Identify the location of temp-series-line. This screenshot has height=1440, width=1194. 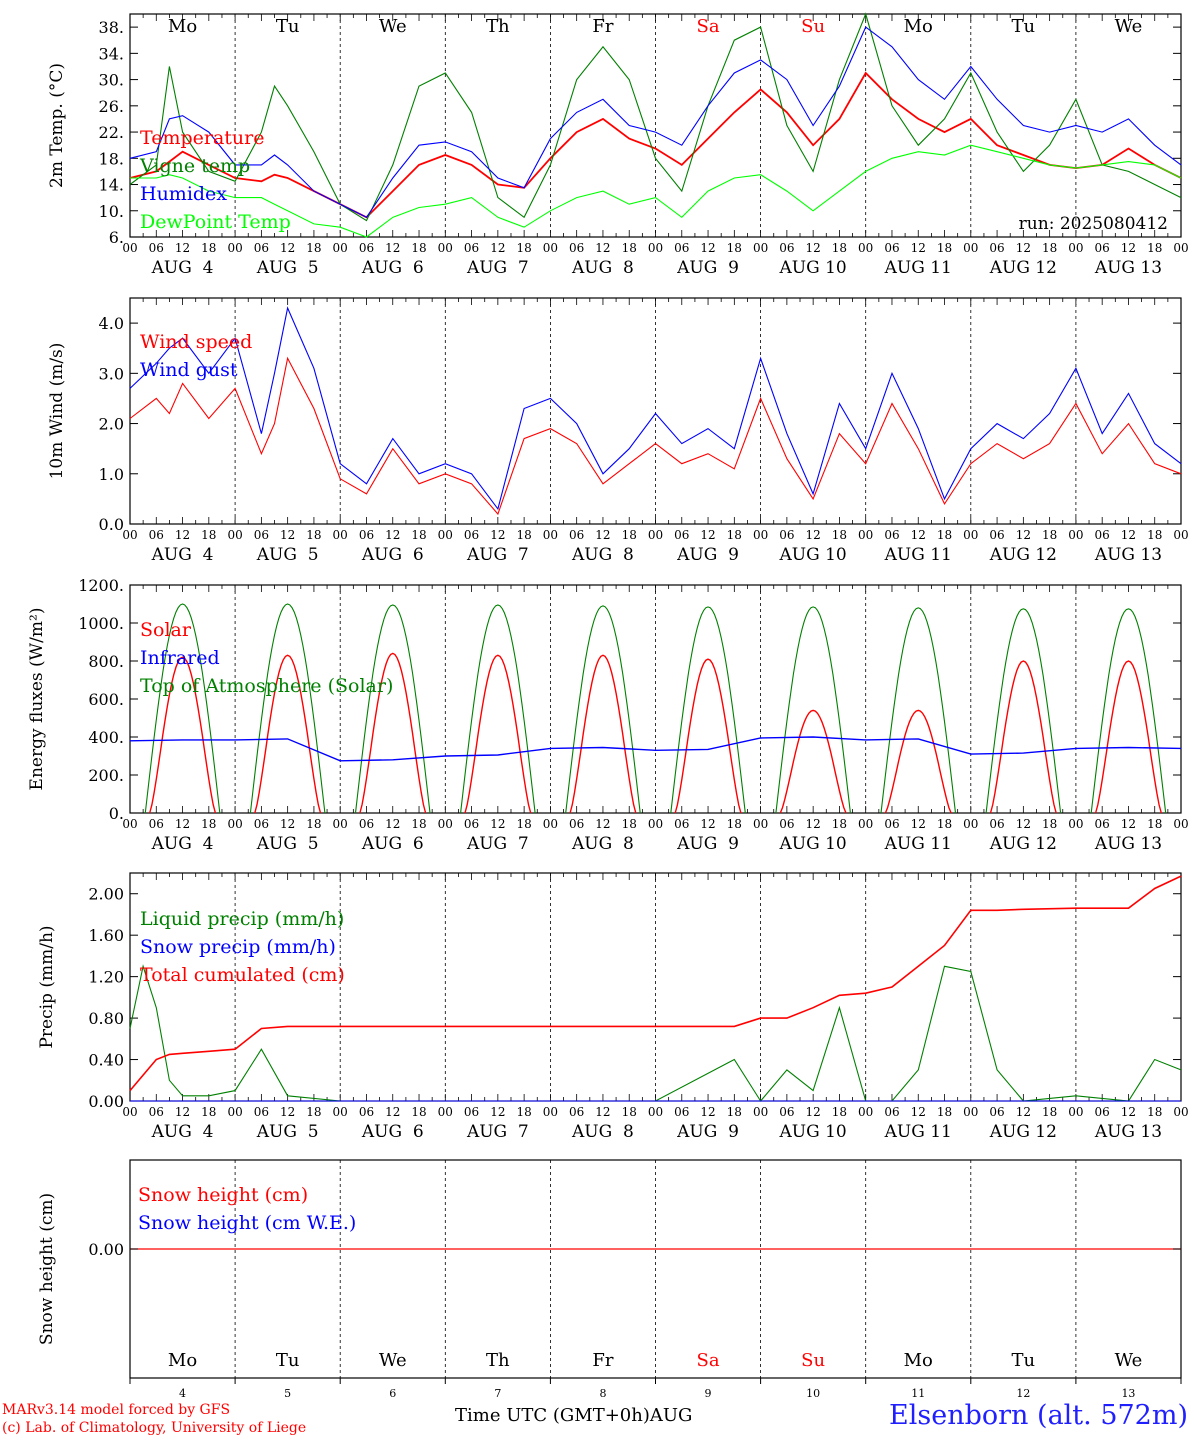
(655, 122).